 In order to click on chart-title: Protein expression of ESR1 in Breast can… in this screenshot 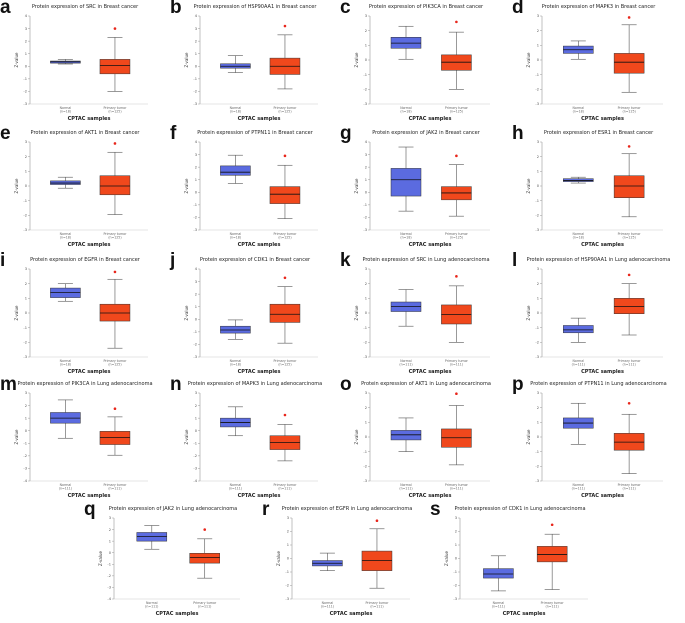, I will do `click(598, 133)`.